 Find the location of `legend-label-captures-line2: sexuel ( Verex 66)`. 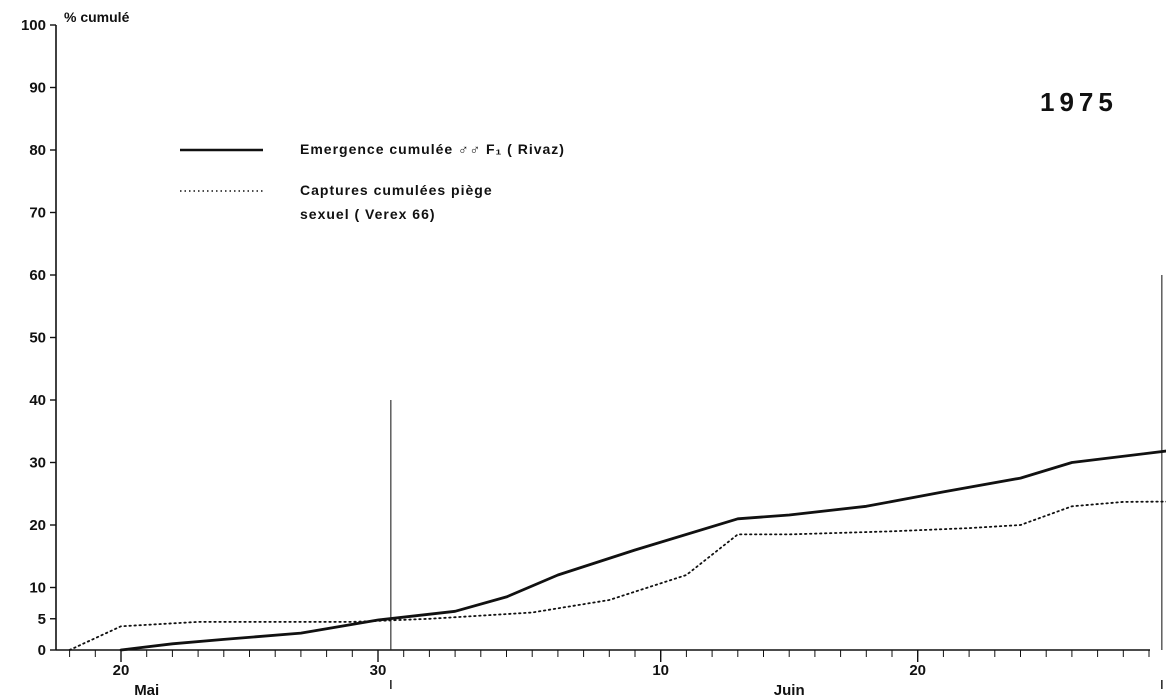

legend-label-captures-line2: sexuel ( Verex 66) is located at coordinates (368, 214).